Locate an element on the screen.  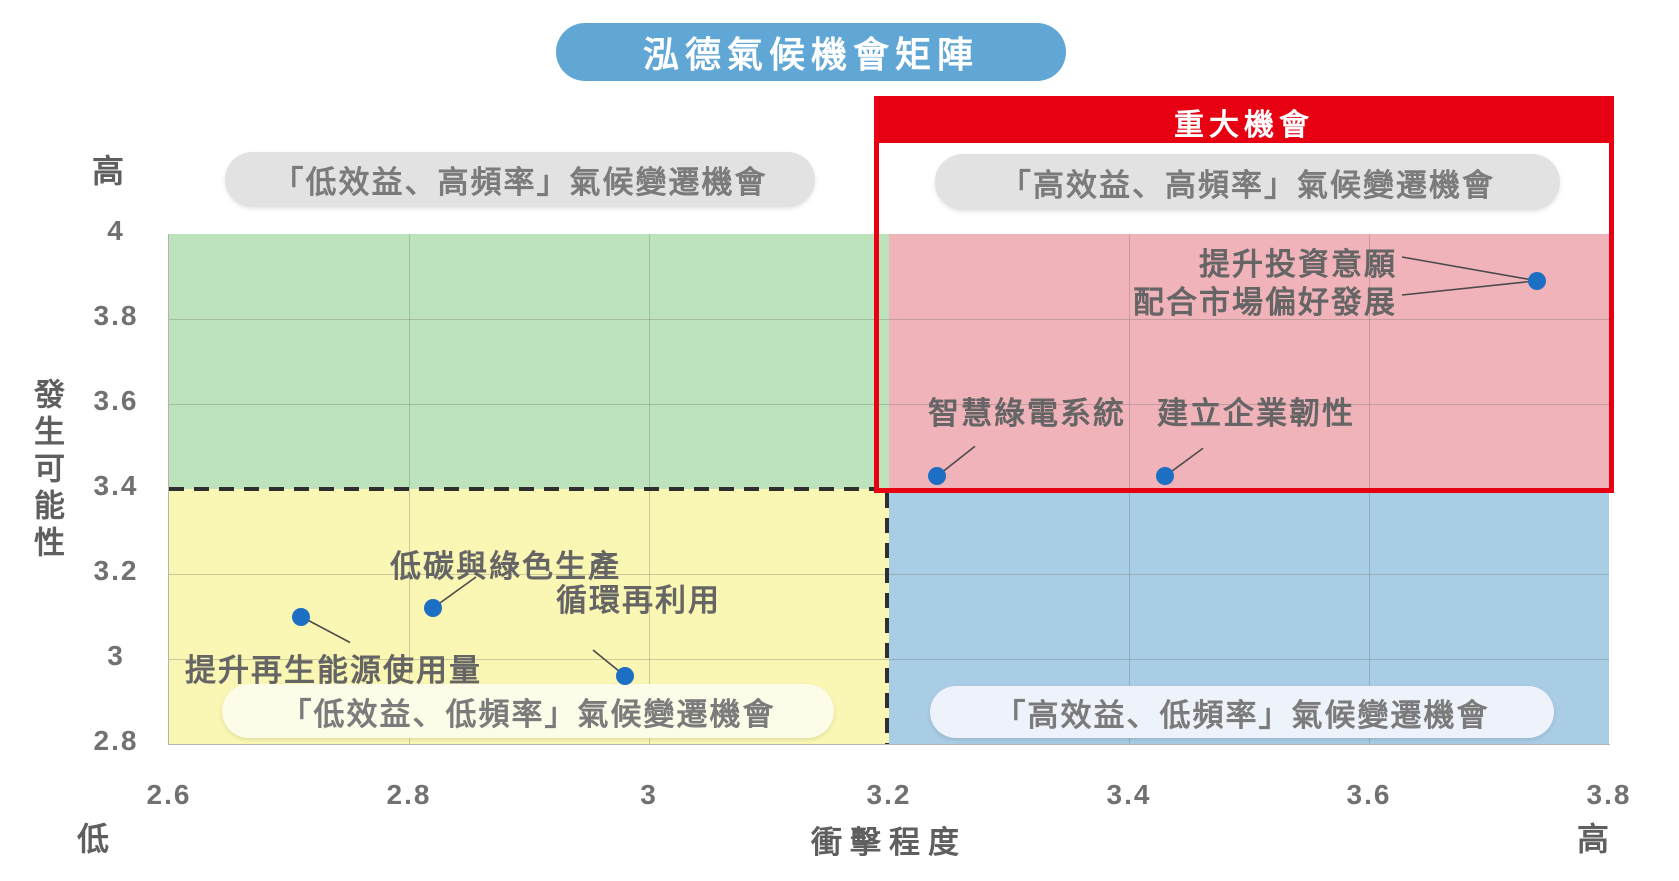
dashed-boundary-vertical is located at coordinates (887, 618).